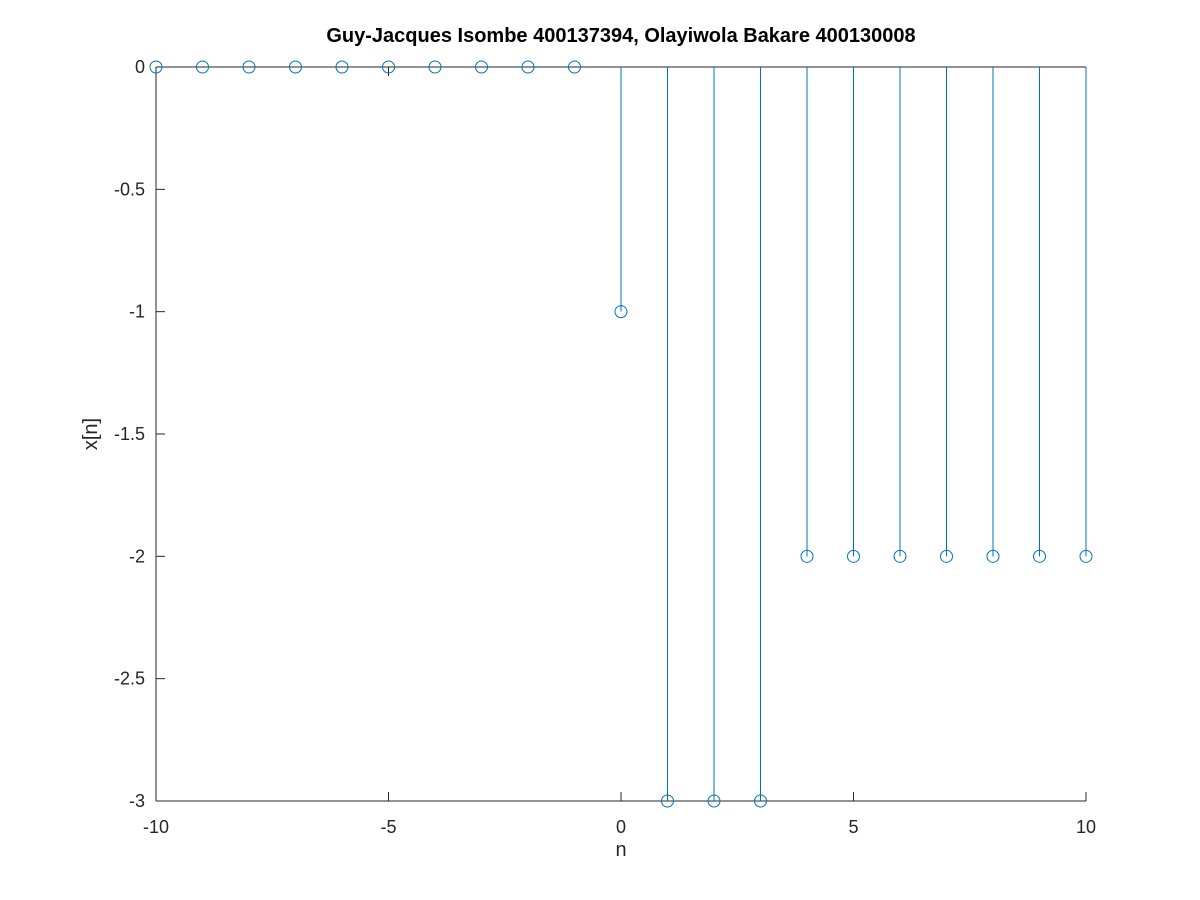  What do you see at coordinates (91, 434) in the screenshot?
I see `y-axis-label: x[n]` at bounding box center [91, 434].